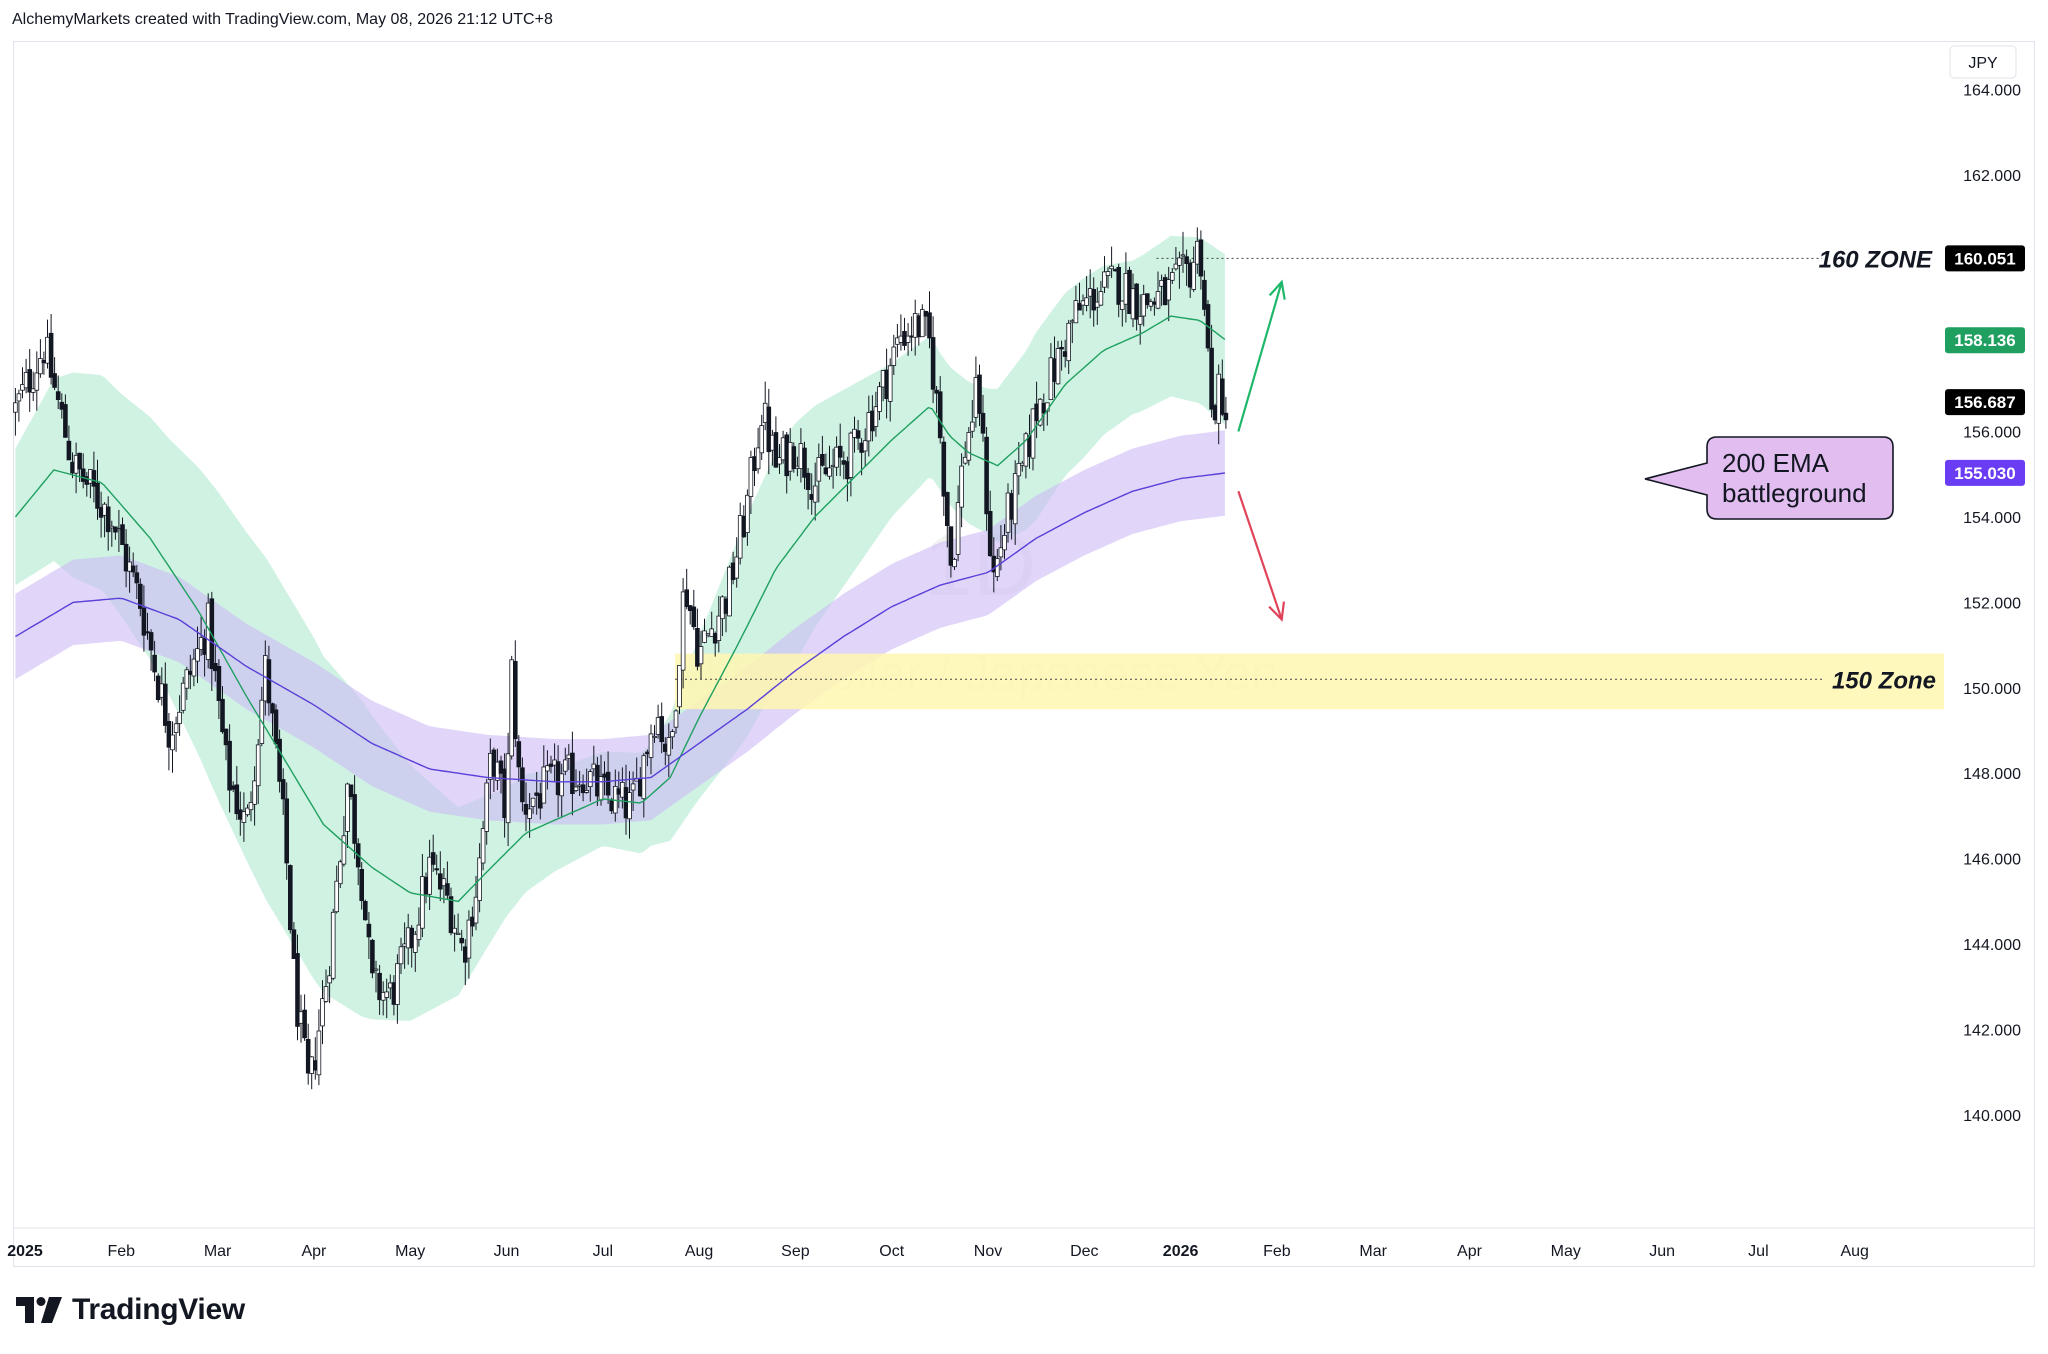 The width and height of the screenshot is (2048, 1354). Describe the element at coordinates (1983, 62) in the screenshot. I see `currency-box` at that location.